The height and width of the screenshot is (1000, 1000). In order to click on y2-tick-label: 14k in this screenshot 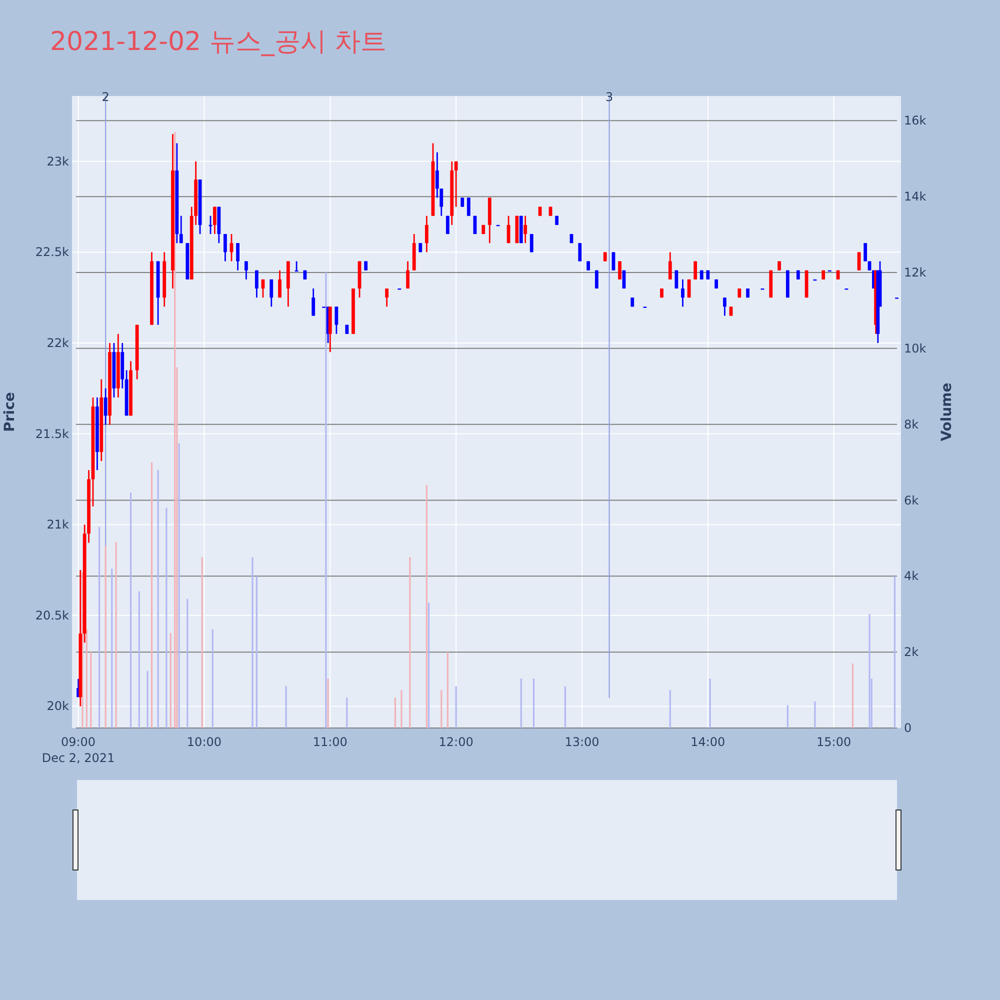, I will do `click(915, 197)`.